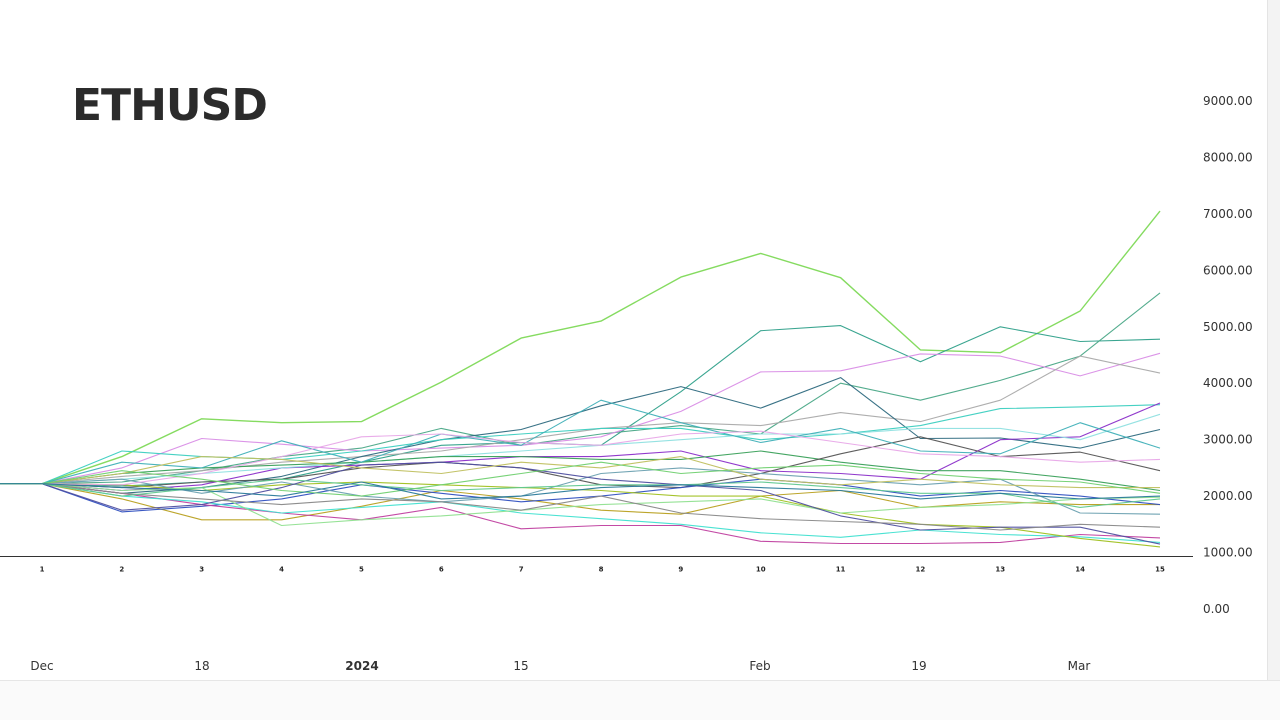 The width and height of the screenshot is (1280, 724). What do you see at coordinates (1228, 327) in the screenshot?
I see `y-tick-label-5: 5000.00` at bounding box center [1228, 327].